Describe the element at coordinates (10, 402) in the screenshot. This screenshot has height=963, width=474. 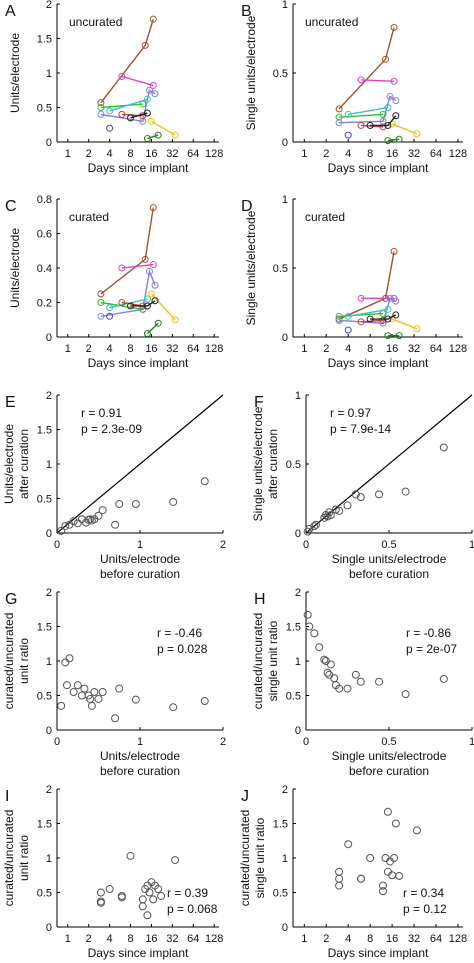
I see `panel-letter: E` at that location.